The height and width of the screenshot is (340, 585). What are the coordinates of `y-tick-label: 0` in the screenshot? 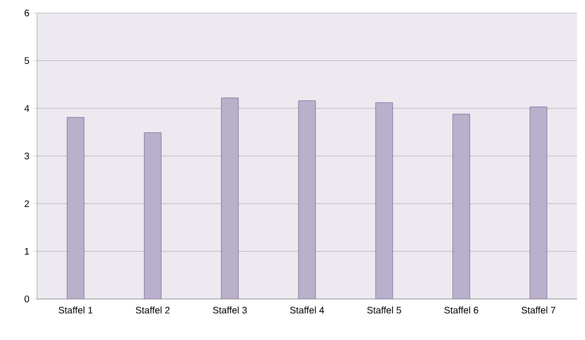 It's located at (27, 299).